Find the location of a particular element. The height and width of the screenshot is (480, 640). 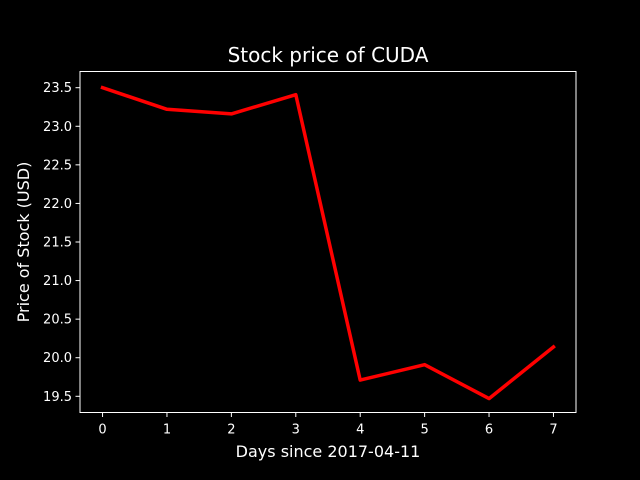

x-tick-label: 7 is located at coordinates (553, 430).